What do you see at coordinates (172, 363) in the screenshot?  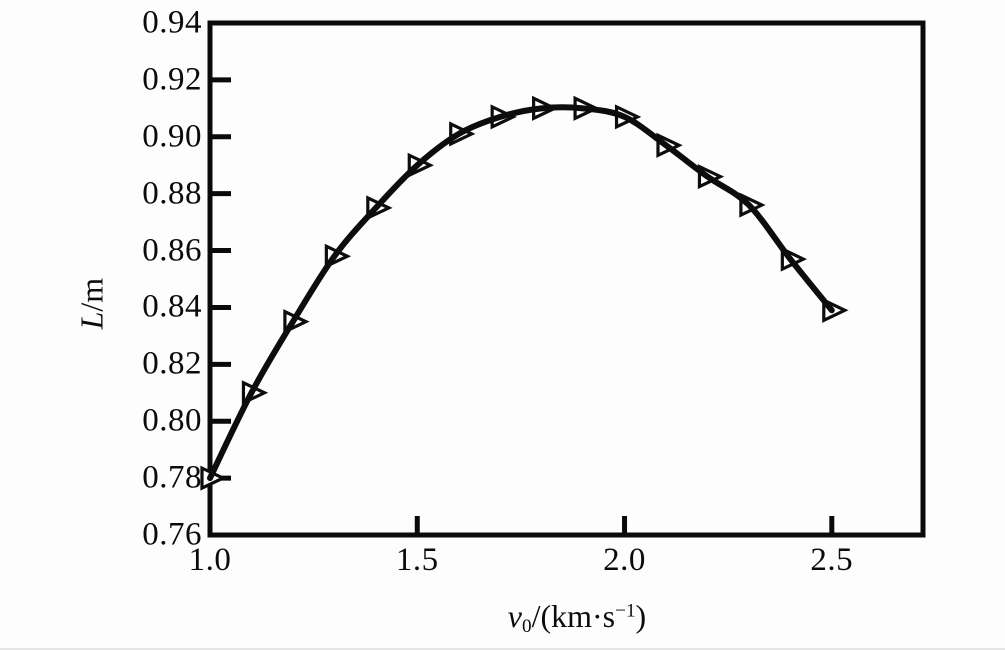 I see `y-tick-label: 0.82` at bounding box center [172, 363].